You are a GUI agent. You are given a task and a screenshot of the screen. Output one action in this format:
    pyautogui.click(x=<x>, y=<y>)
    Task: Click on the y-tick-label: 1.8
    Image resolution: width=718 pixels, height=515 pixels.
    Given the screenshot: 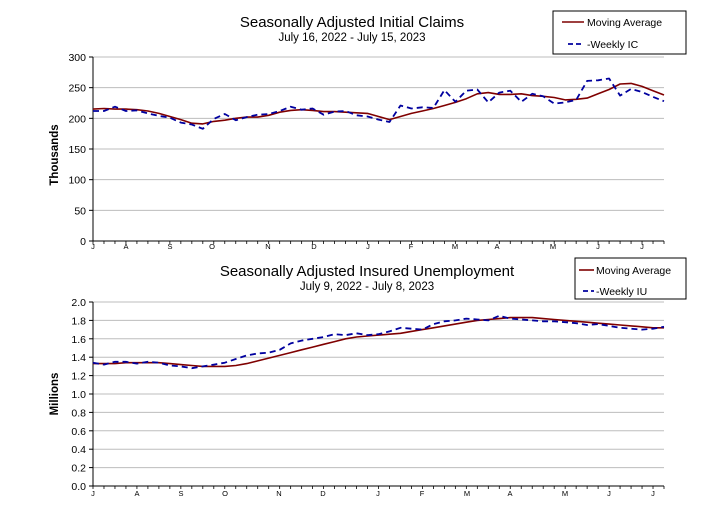 What is the action you would take?
    pyautogui.click(x=78, y=321)
    